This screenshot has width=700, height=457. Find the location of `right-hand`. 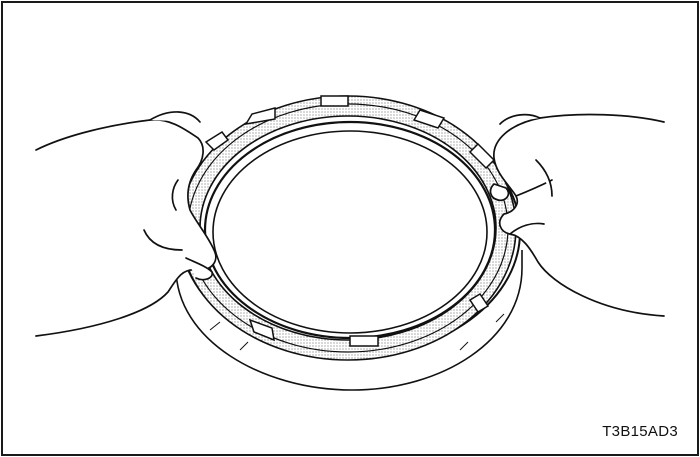

right-hand is located at coordinates (577, 215).